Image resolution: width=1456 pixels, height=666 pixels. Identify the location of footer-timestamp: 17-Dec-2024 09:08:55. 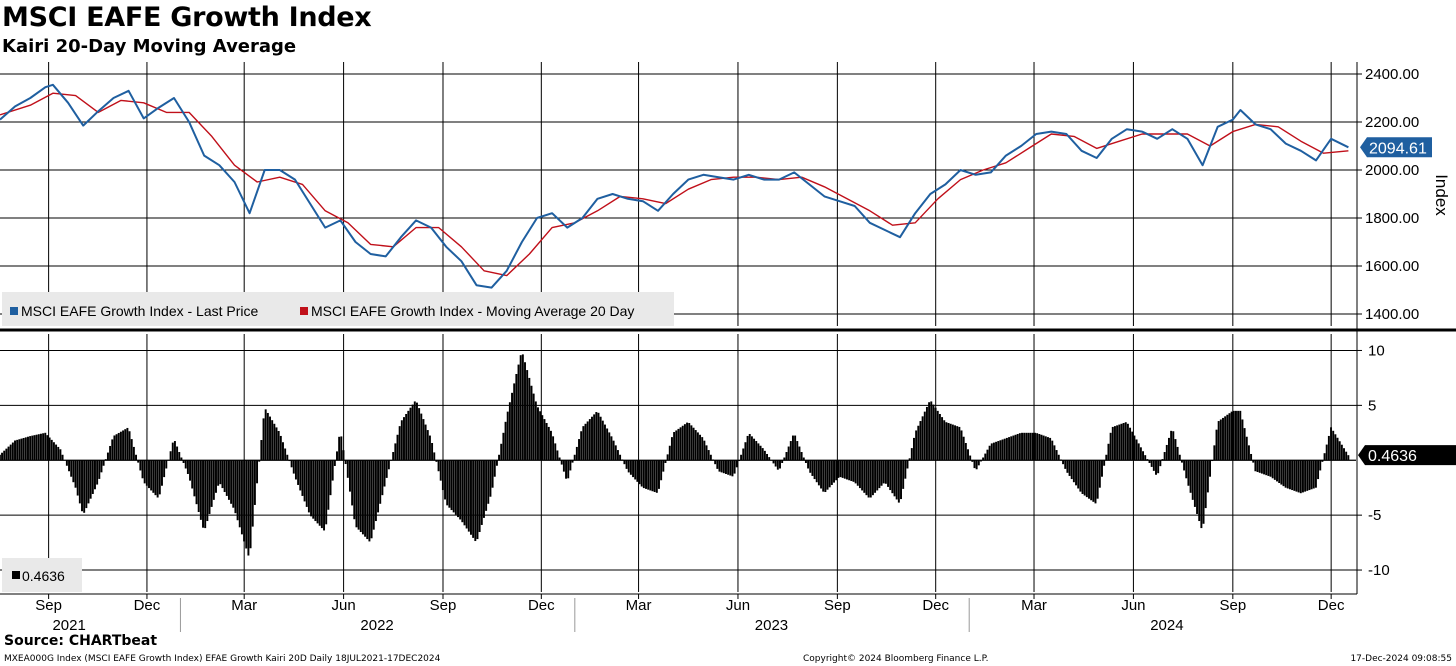
(1401, 659).